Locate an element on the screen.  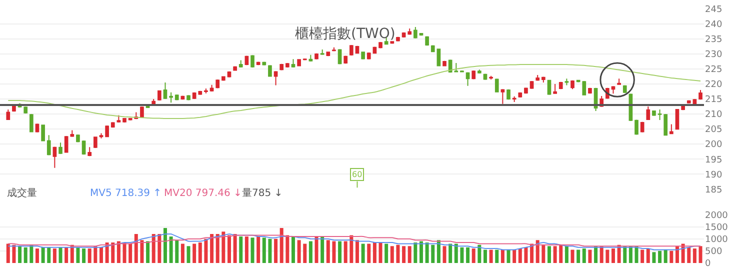
y-tick-label: 240 is located at coordinates (713, 25).